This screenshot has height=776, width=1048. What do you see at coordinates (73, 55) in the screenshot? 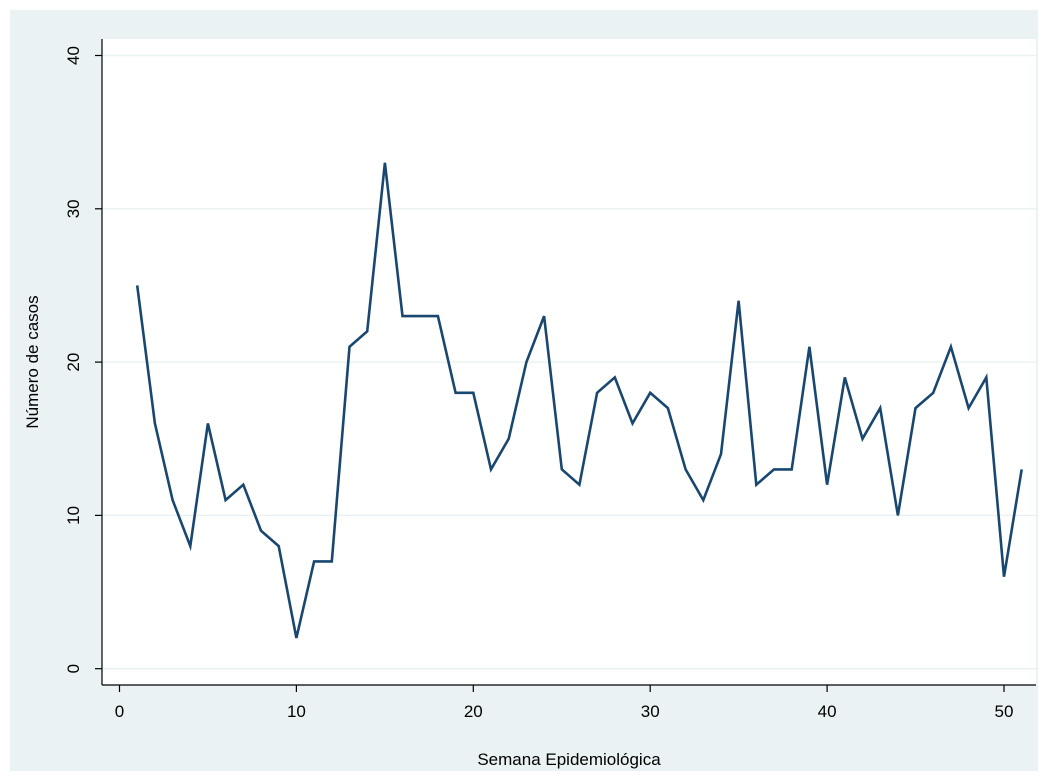
I see `y-tick-label: 40` at bounding box center [73, 55].